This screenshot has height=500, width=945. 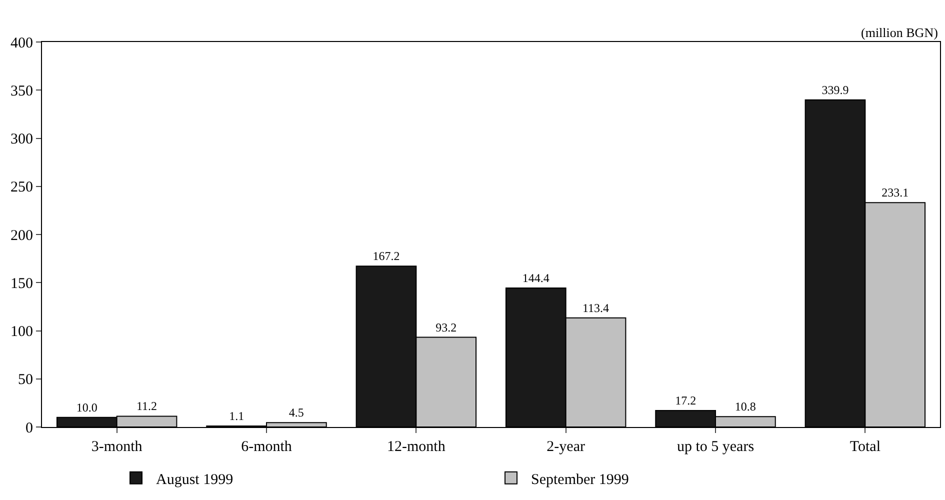 I want to click on data-label: 339.9, so click(x=835, y=89).